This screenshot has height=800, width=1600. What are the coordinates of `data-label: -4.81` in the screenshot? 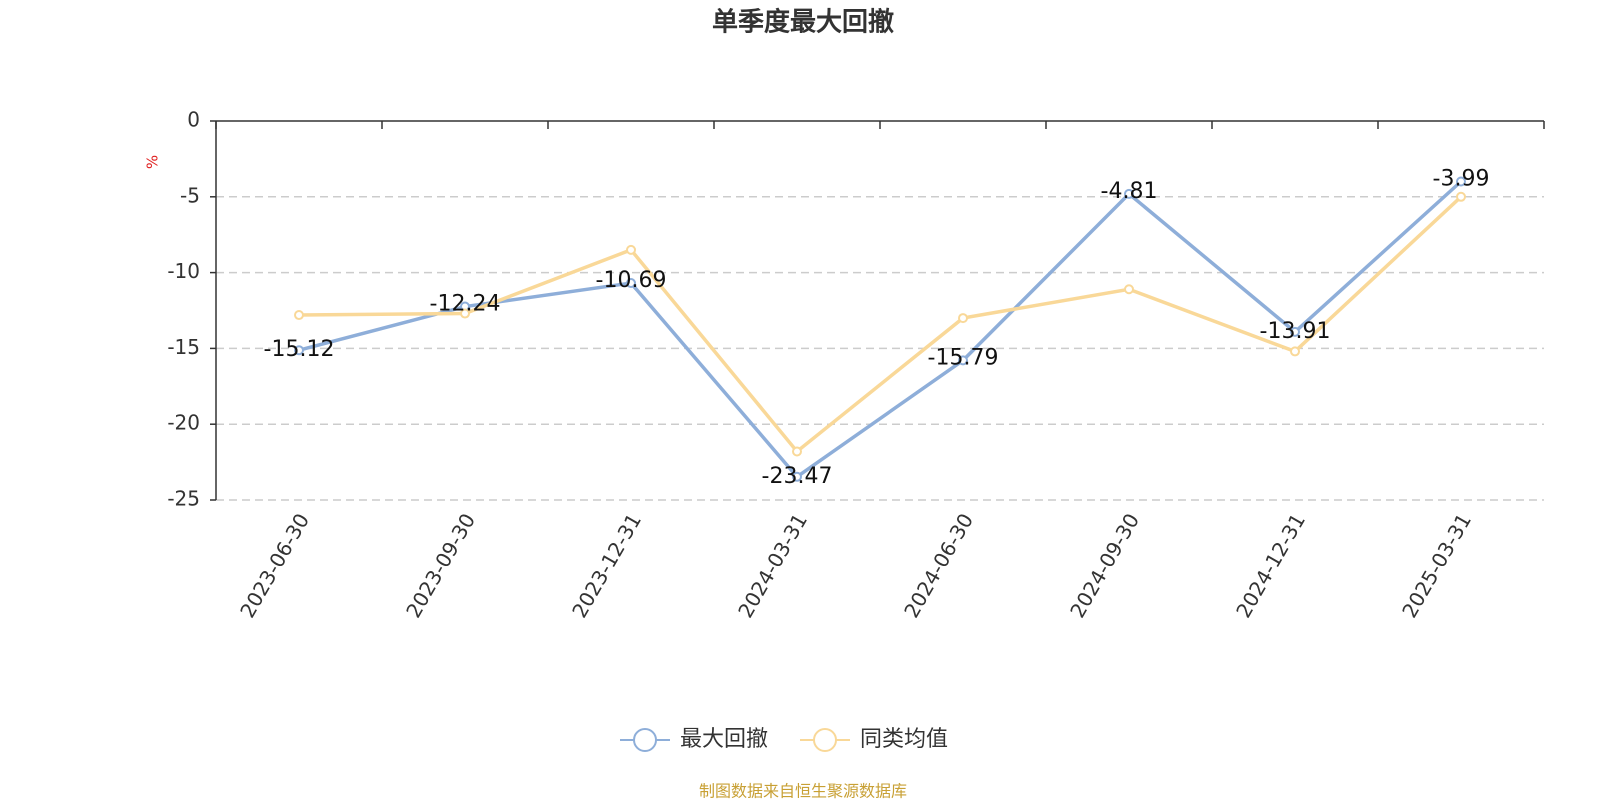 It's located at (1129, 191).